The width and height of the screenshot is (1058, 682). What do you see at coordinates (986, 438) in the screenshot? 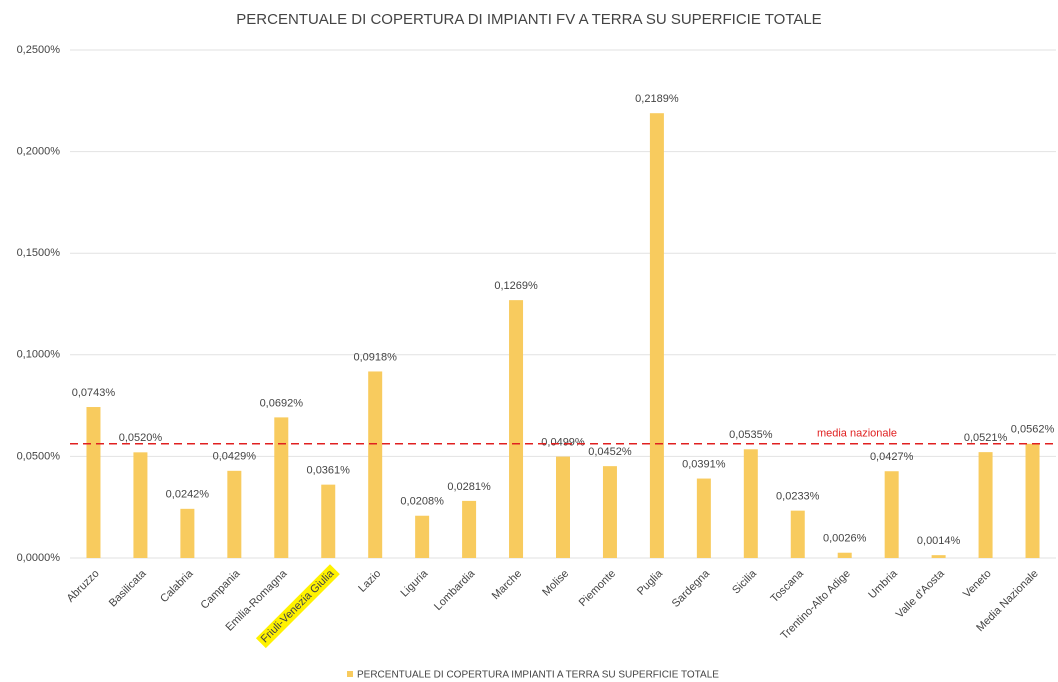
I see `data-label: 0,0521%` at bounding box center [986, 438].